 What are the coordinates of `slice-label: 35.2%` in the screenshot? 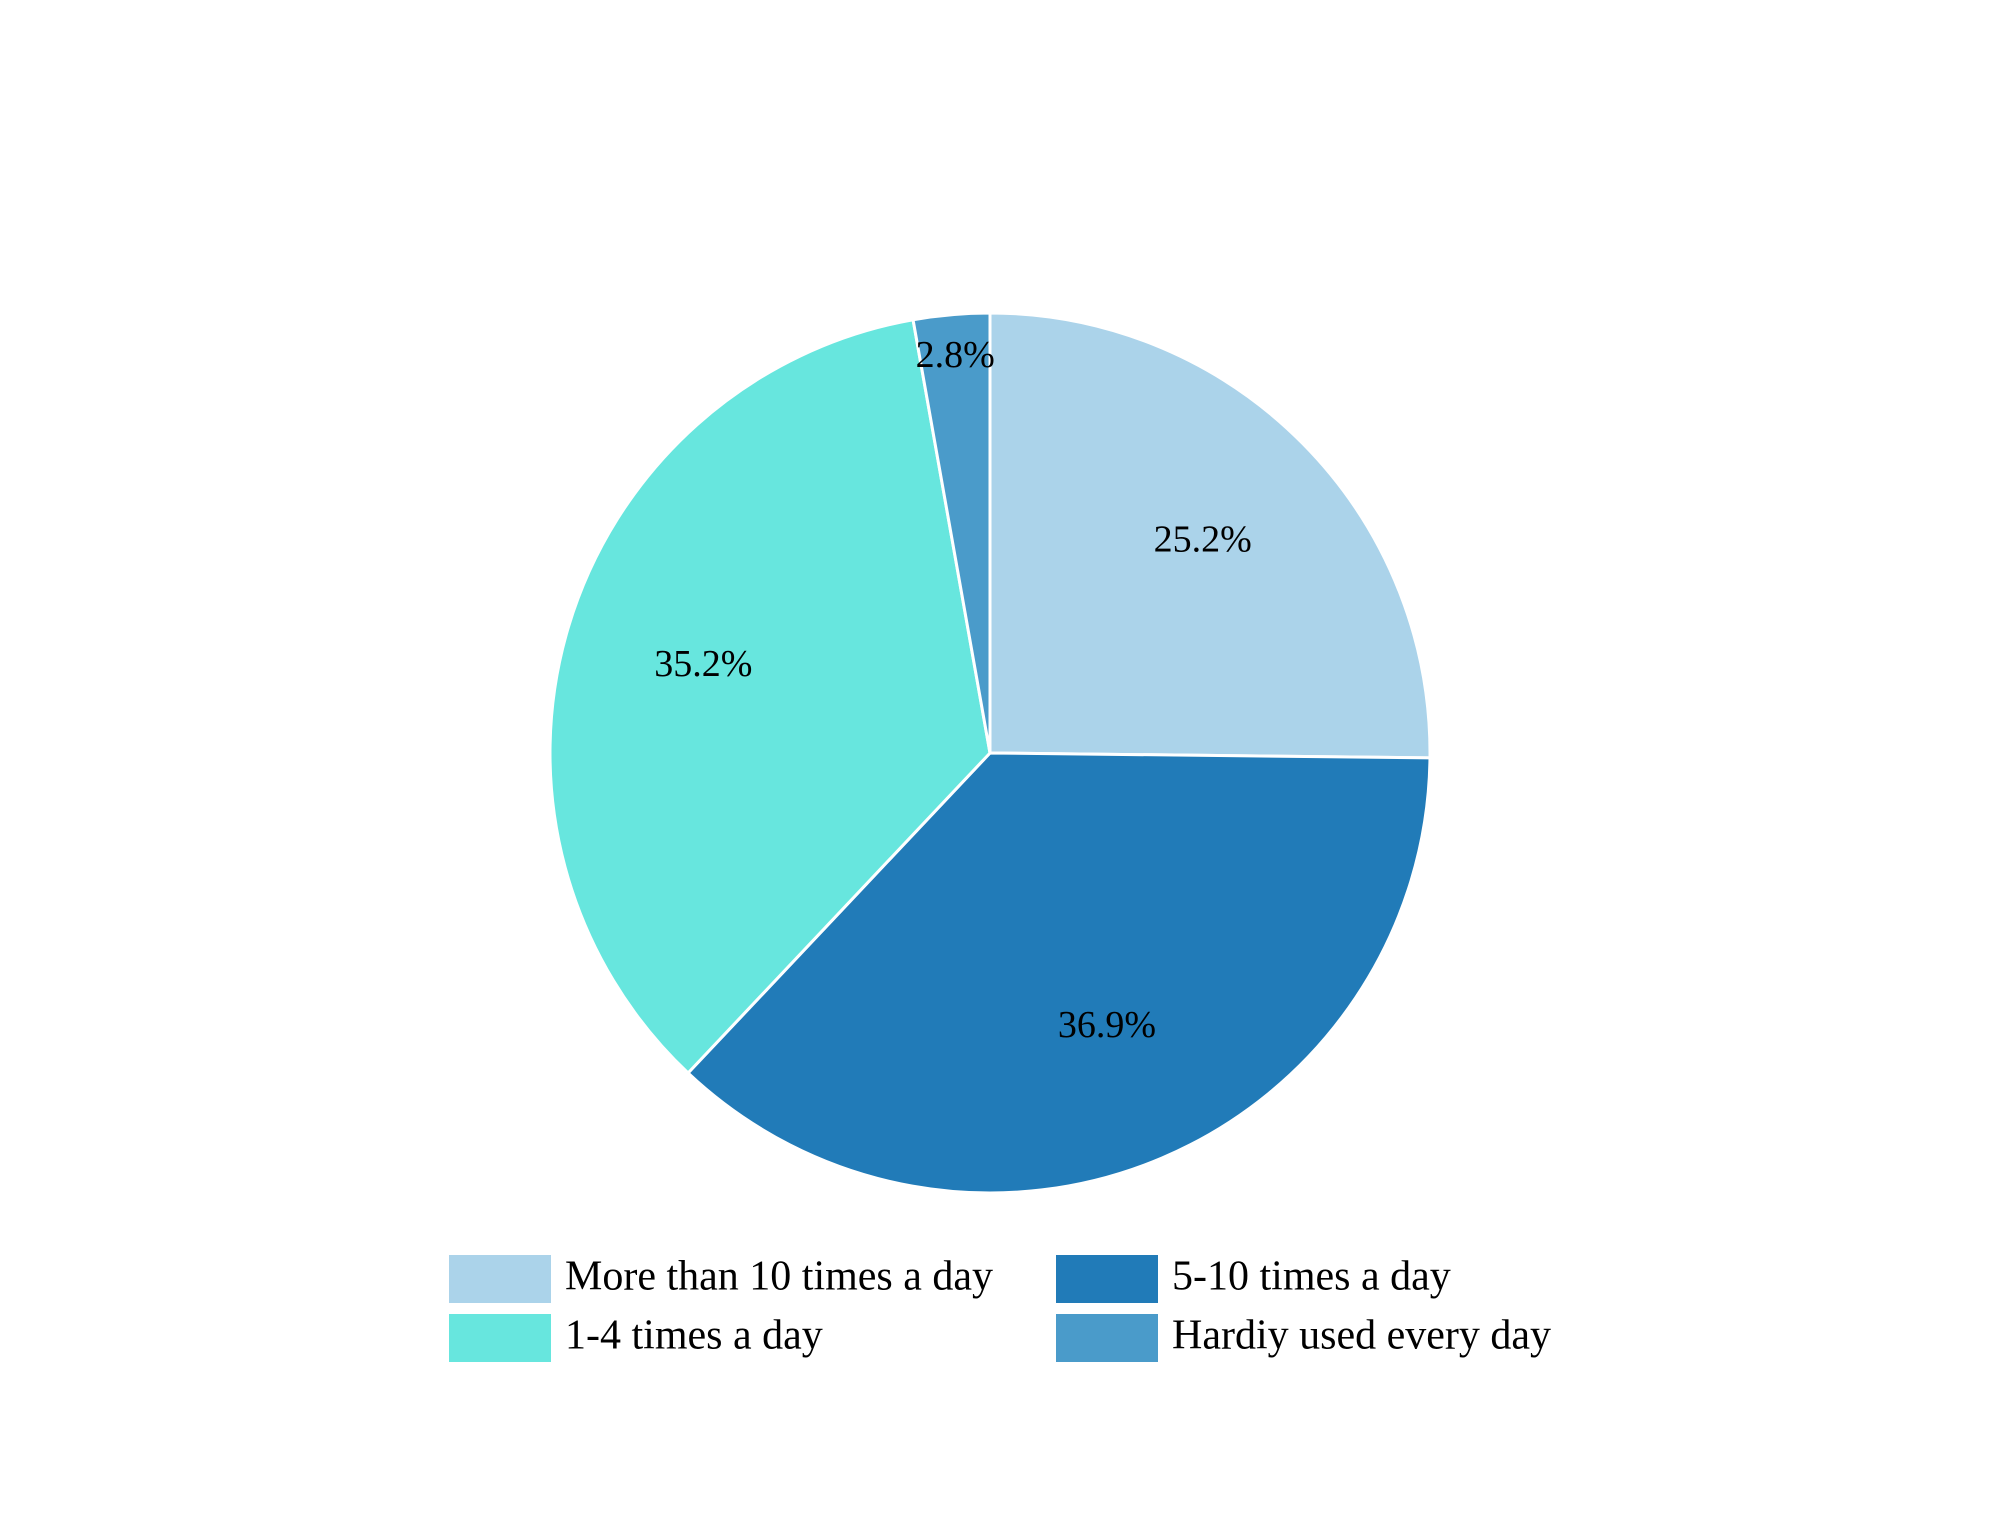 It's located at (703, 664).